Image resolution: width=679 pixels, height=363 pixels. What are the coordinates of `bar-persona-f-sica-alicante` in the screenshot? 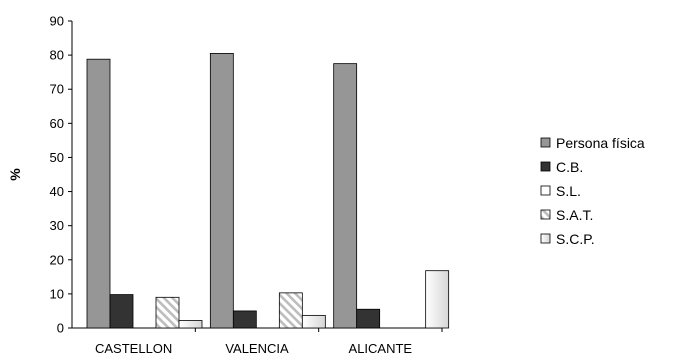 It's located at (345, 196).